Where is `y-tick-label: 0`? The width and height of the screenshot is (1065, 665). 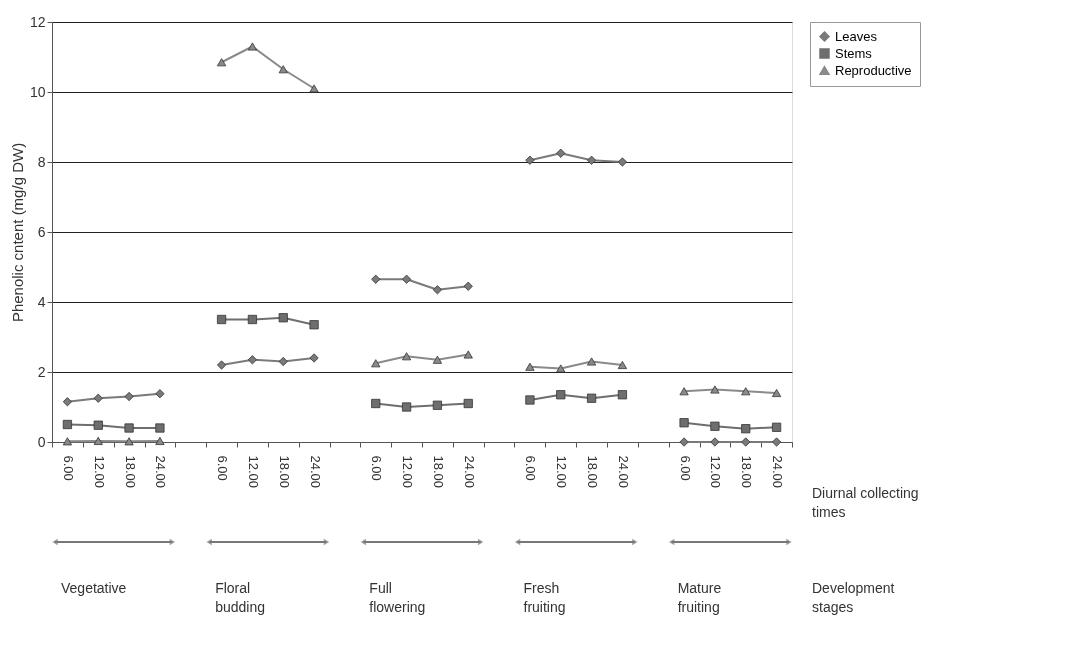 y-tick-label: 0 is located at coordinates (41, 441).